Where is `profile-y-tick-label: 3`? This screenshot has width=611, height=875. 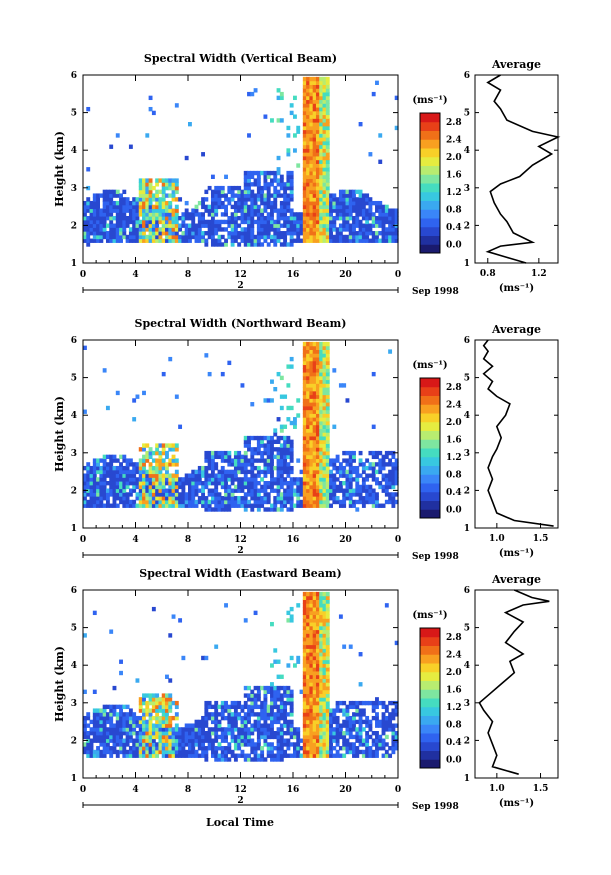
profile-y-tick-label: 3 is located at coordinates (467, 189).